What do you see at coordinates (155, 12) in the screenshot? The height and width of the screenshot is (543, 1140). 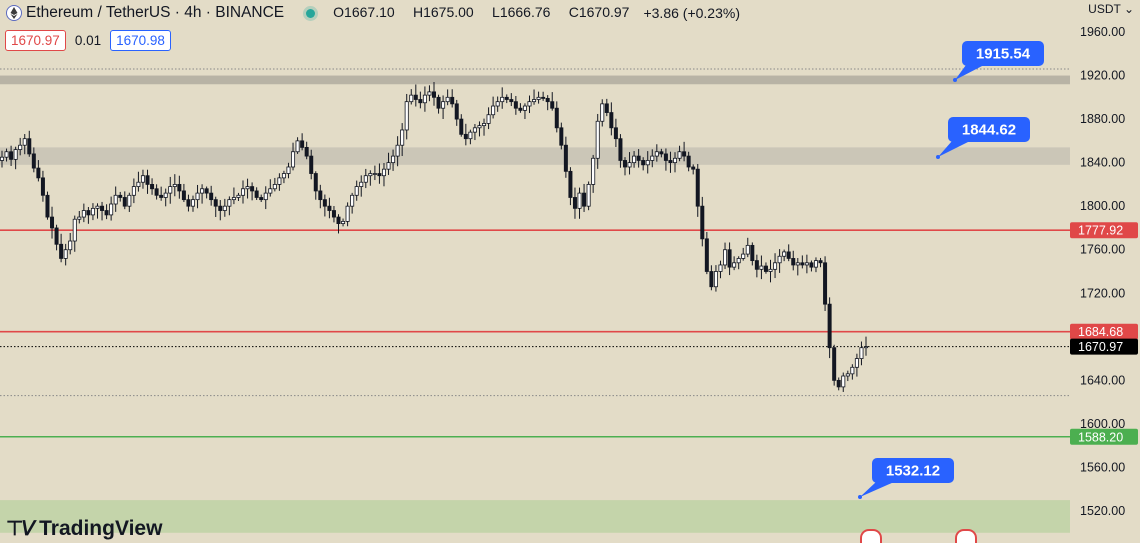 I see `symbol-title: Ethereum / TetherUS · 4h · BINANCE` at bounding box center [155, 12].